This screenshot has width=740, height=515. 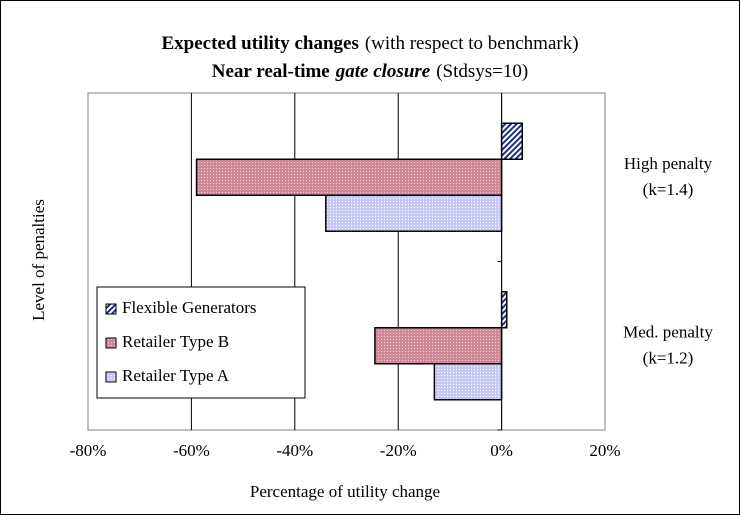 I want to click on x-tick-label: -60%, so click(x=191, y=450).